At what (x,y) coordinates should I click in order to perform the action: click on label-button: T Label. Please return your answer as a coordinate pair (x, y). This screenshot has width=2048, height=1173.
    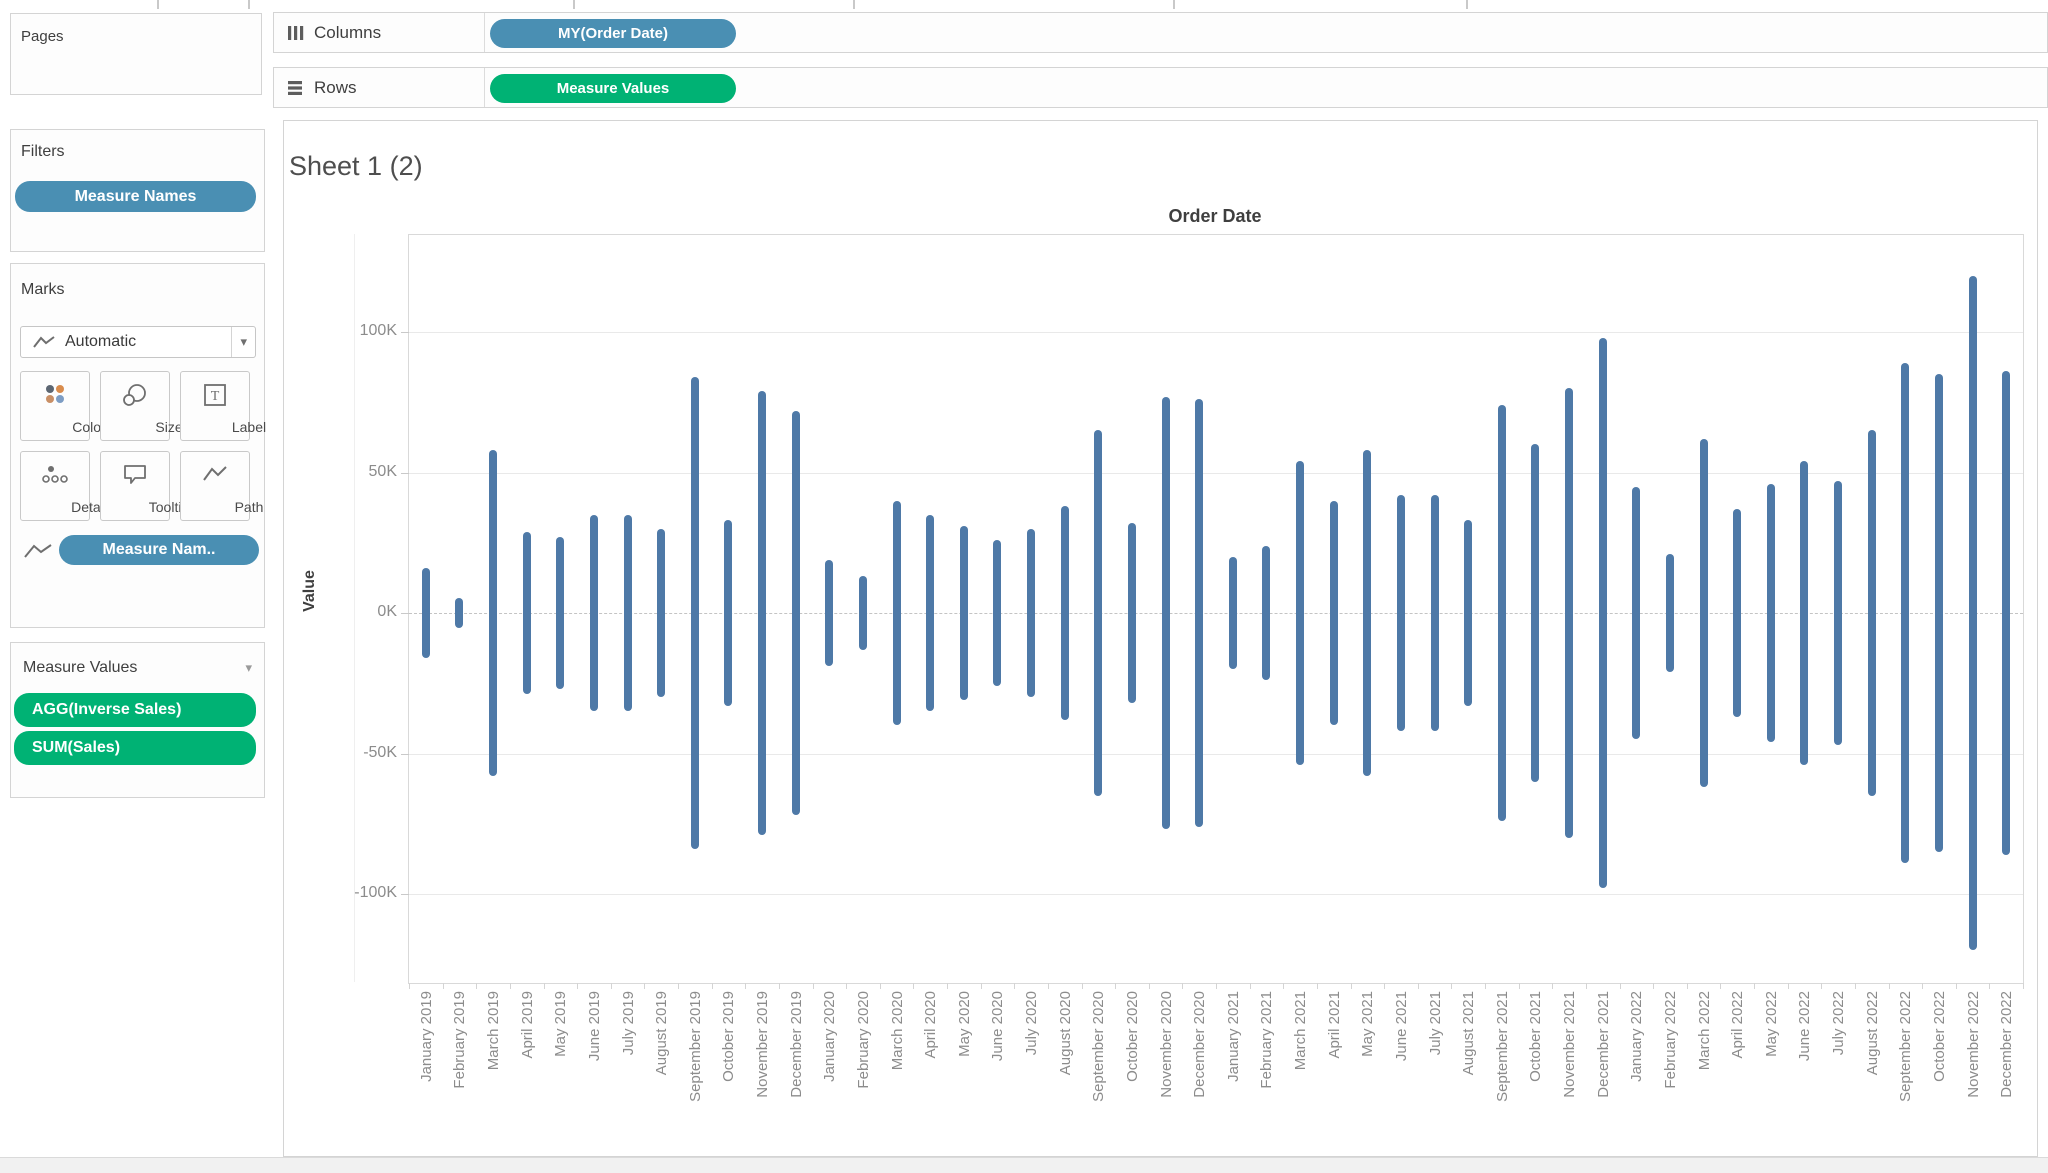
    Looking at the image, I should click on (223, 406).